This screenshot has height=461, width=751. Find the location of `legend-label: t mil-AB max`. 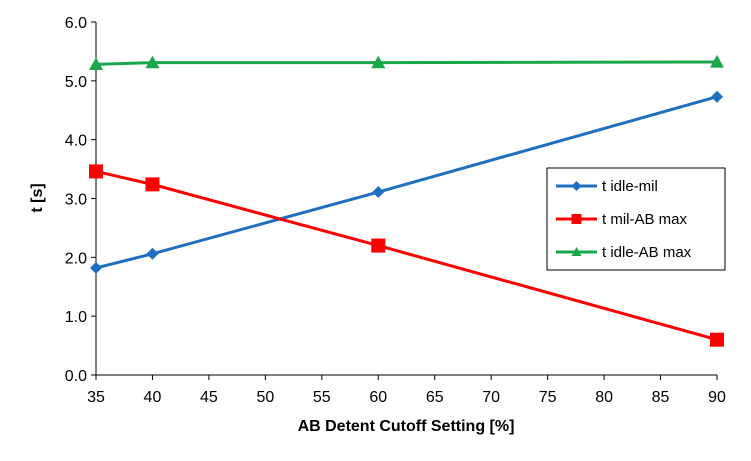

legend-label: t mil-AB max is located at coordinates (645, 219).